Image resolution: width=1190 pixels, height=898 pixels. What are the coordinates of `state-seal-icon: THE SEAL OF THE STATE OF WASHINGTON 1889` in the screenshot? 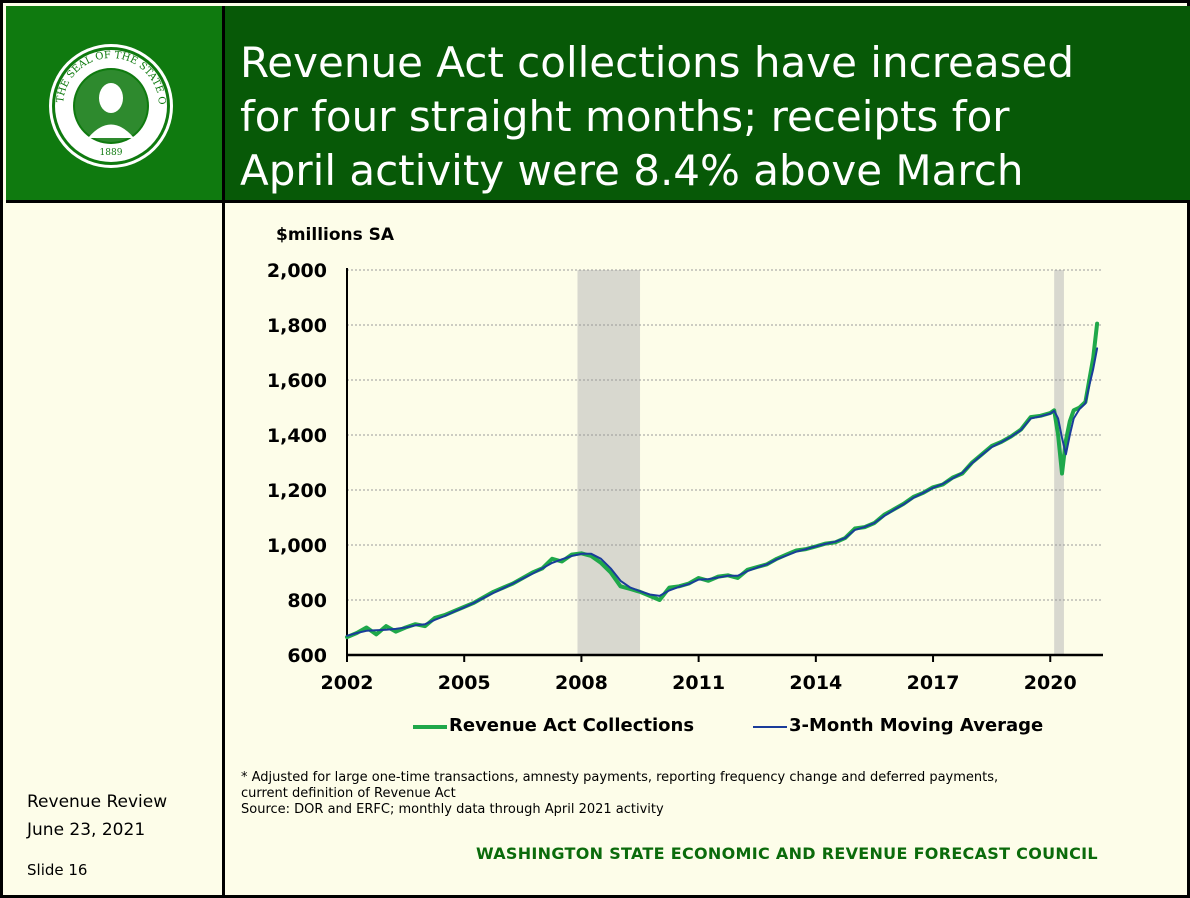 It's located at (110, 105).